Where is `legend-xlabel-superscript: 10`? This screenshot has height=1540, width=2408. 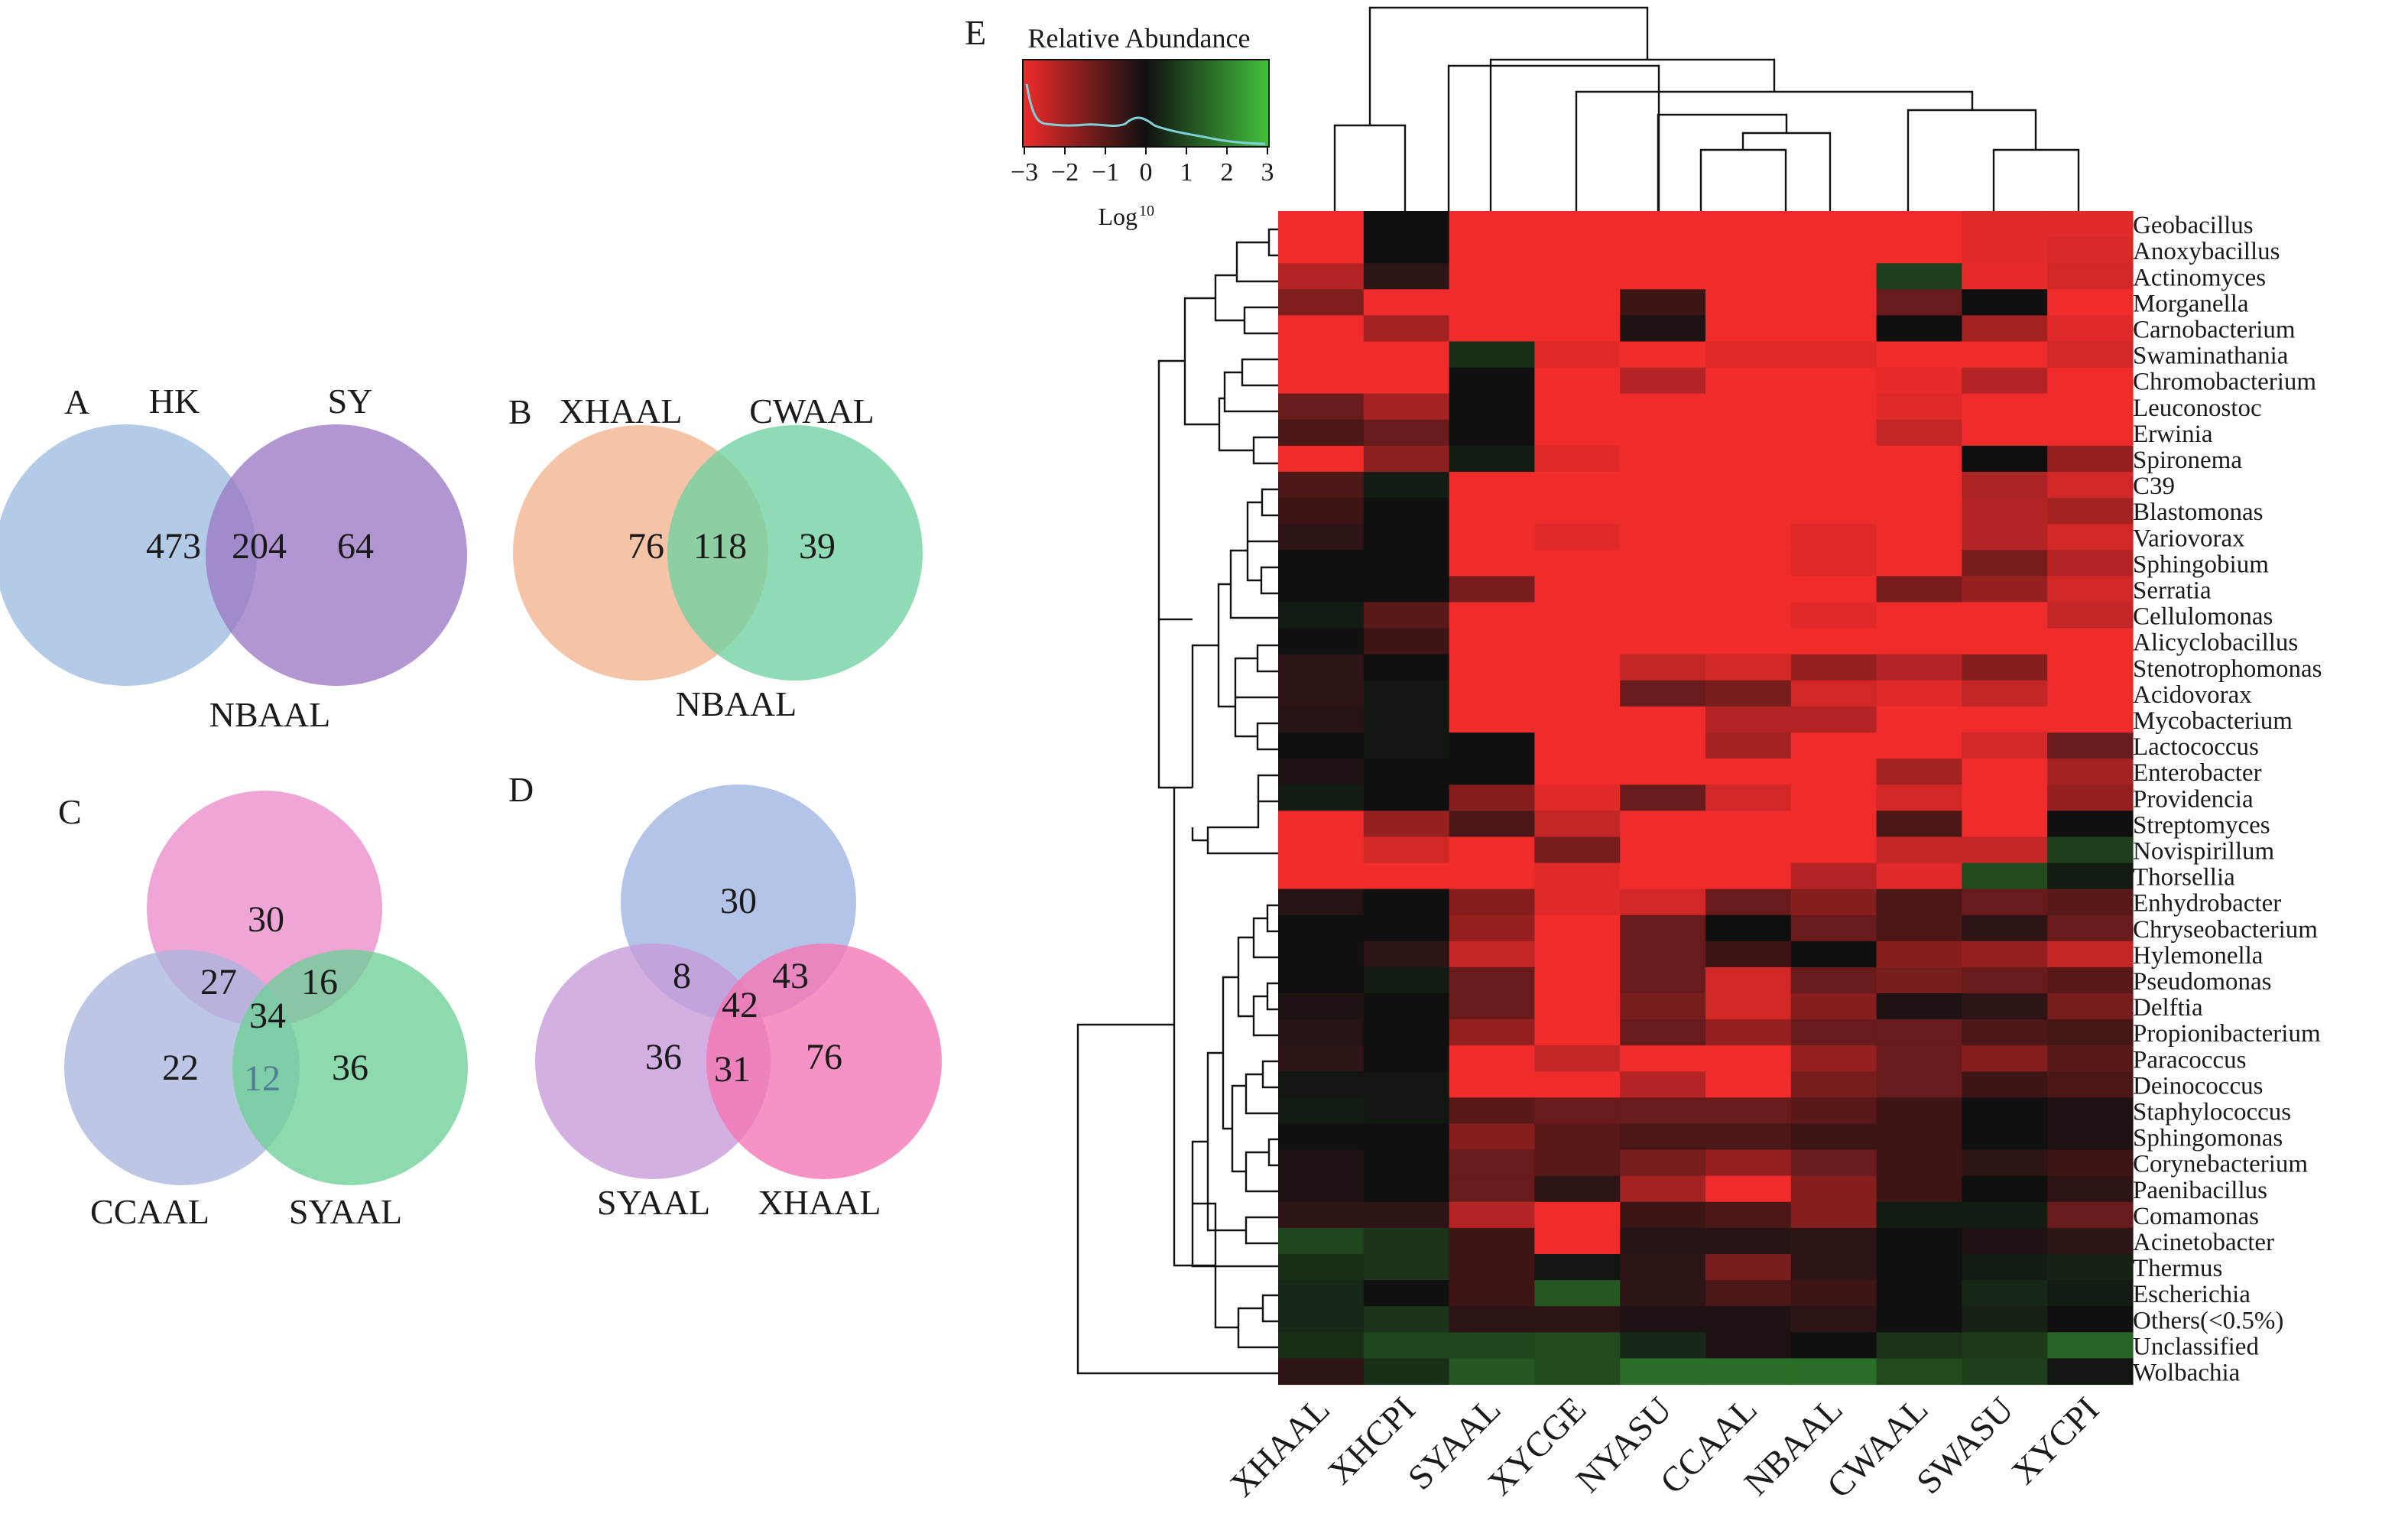 legend-xlabel-superscript: 10 is located at coordinates (1146, 211).